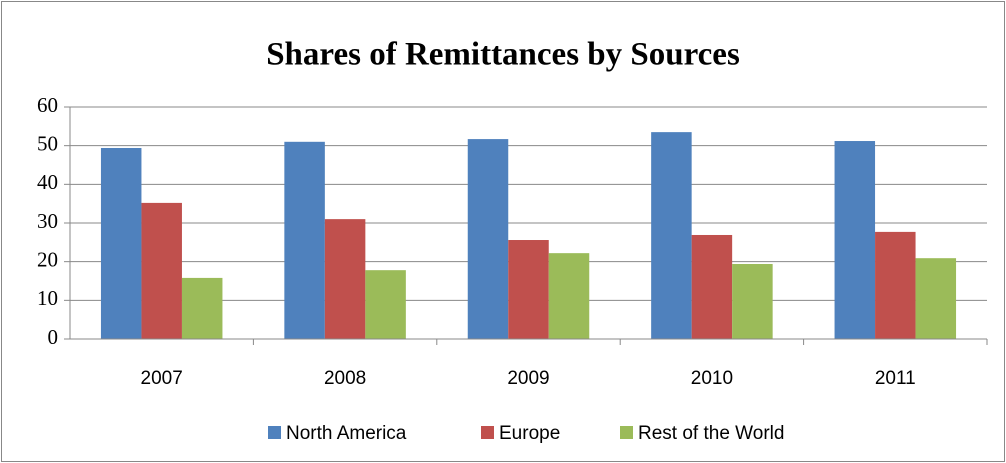 This screenshot has width=1006, height=463. What do you see at coordinates (47, 182) in the screenshot?
I see `y-tick-label: 40` at bounding box center [47, 182].